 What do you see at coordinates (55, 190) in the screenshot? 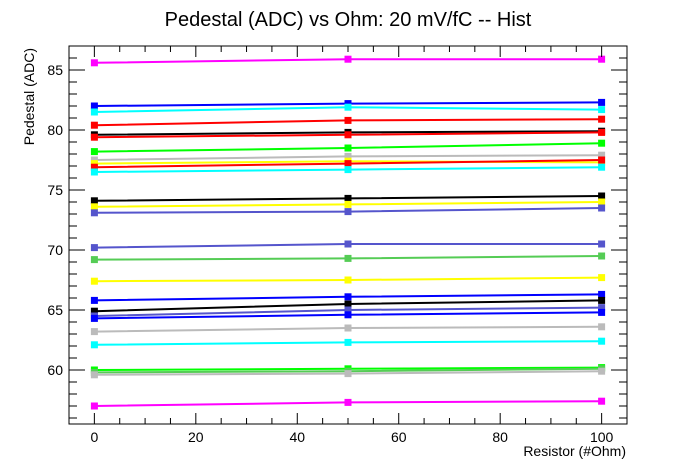
I see `y-tick-label: 75` at bounding box center [55, 190].